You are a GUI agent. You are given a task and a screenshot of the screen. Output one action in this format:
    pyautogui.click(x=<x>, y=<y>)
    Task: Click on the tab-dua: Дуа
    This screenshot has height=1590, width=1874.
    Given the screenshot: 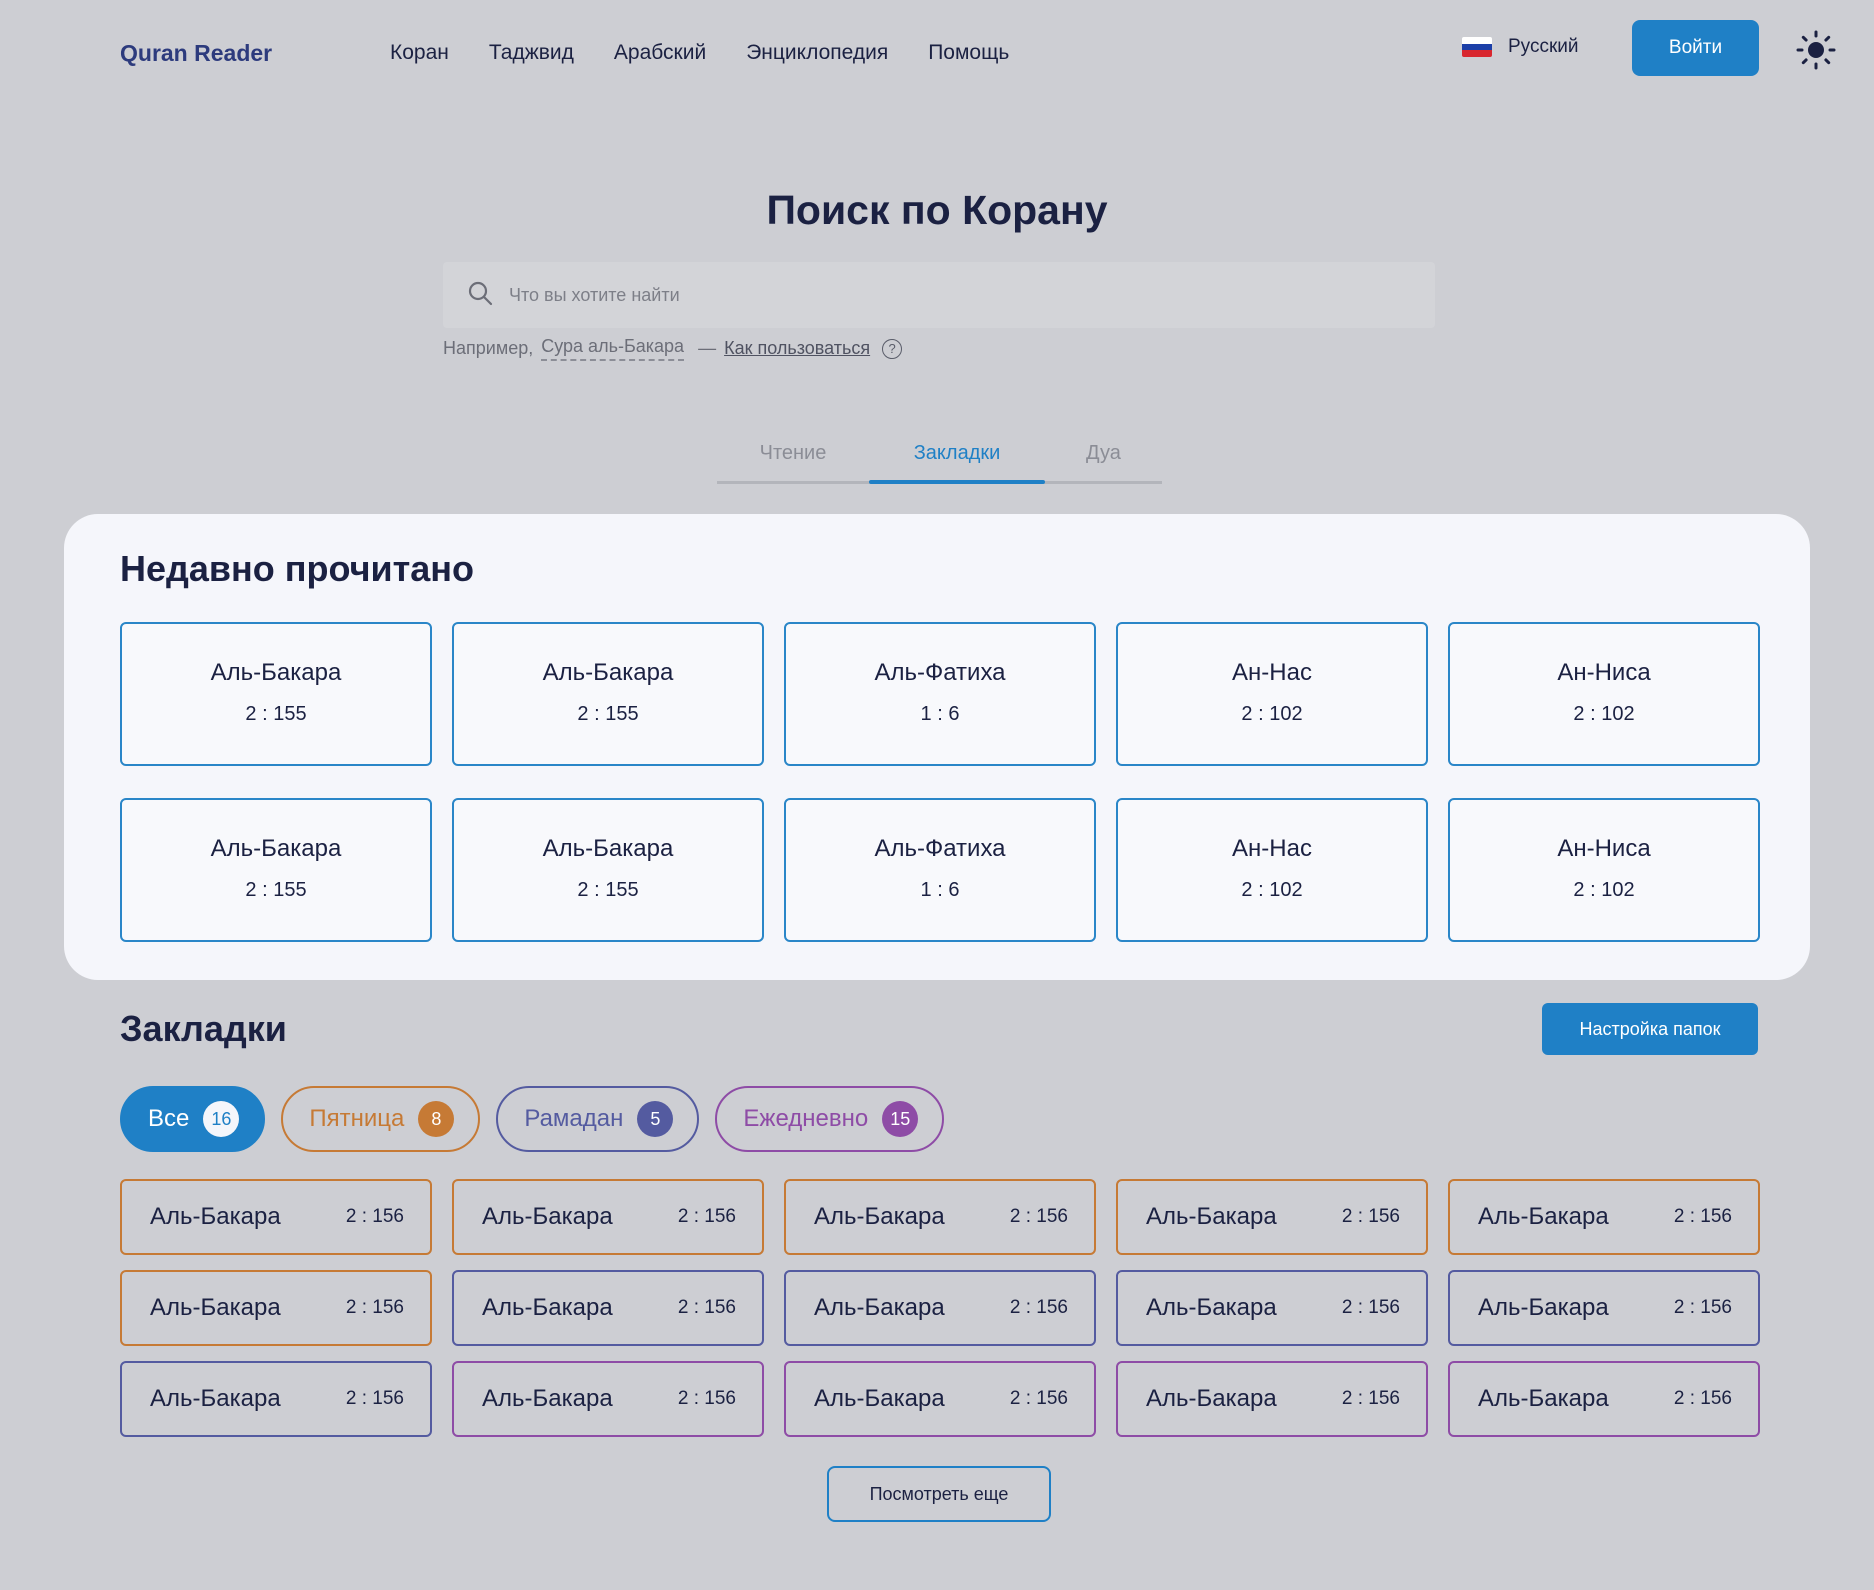 What is the action you would take?
    pyautogui.click(x=1103, y=453)
    